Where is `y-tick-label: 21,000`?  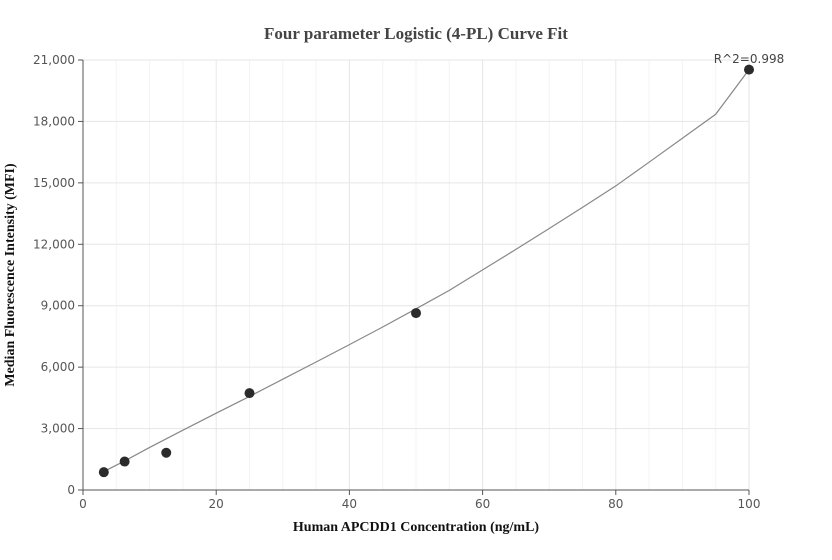 y-tick-label: 21,000 is located at coordinates (54, 60).